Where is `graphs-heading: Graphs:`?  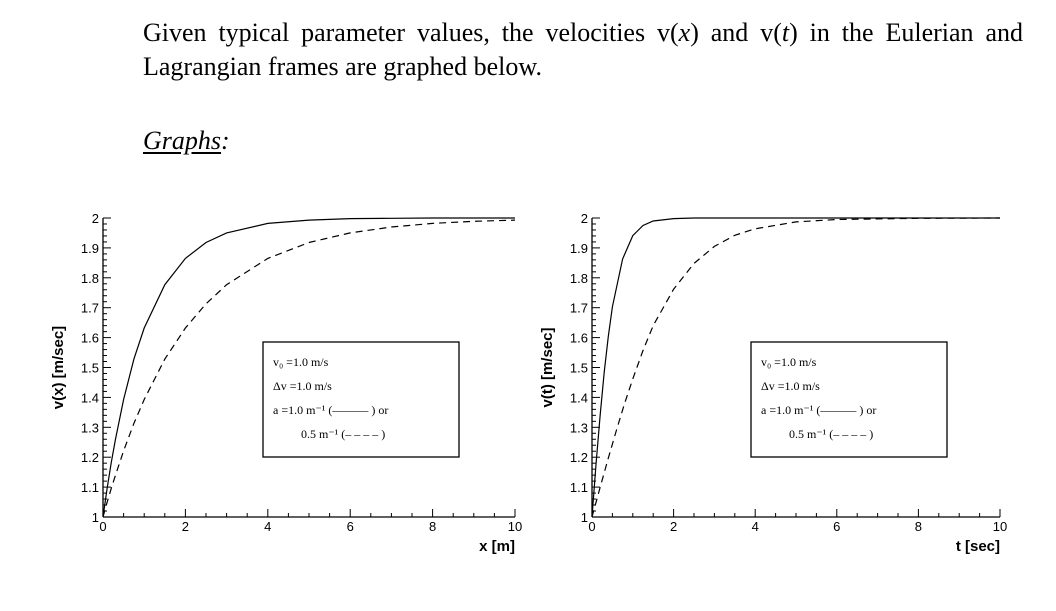 graphs-heading: Graphs: is located at coordinates (186, 141).